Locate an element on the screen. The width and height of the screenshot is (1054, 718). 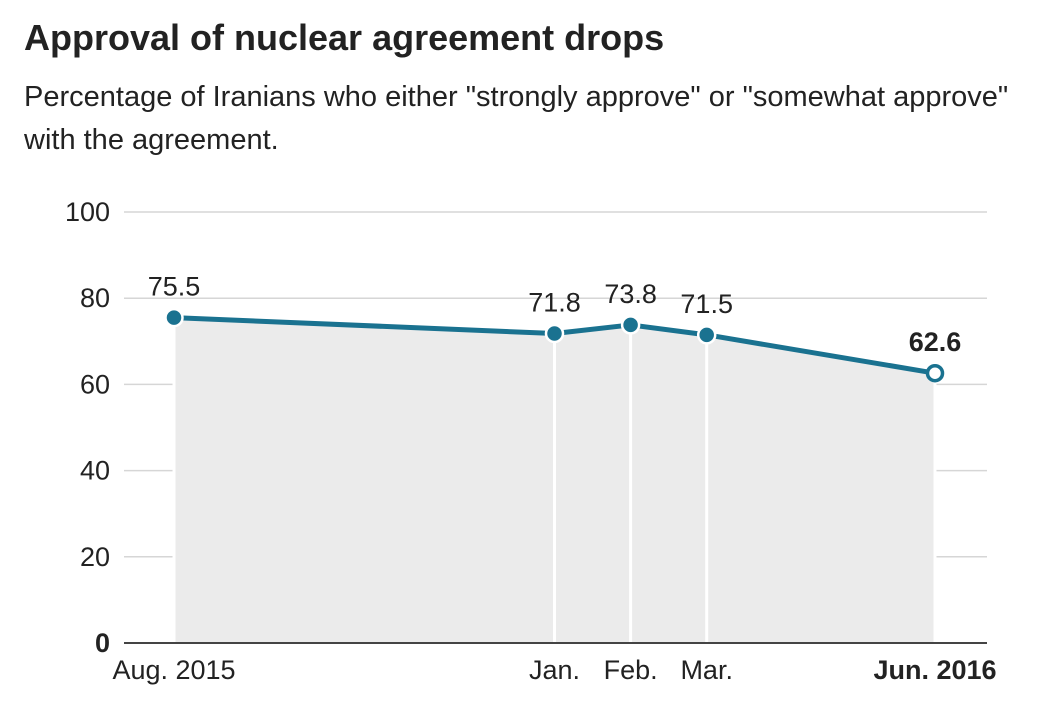
x-tick-label: Aug. 2015 is located at coordinates (173, 670).